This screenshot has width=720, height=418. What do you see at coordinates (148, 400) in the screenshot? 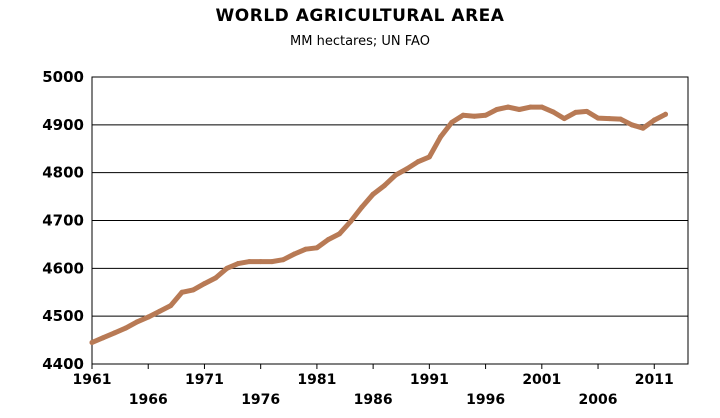
I see `x-tick-label: 1966` at bounding box center [148, 400].